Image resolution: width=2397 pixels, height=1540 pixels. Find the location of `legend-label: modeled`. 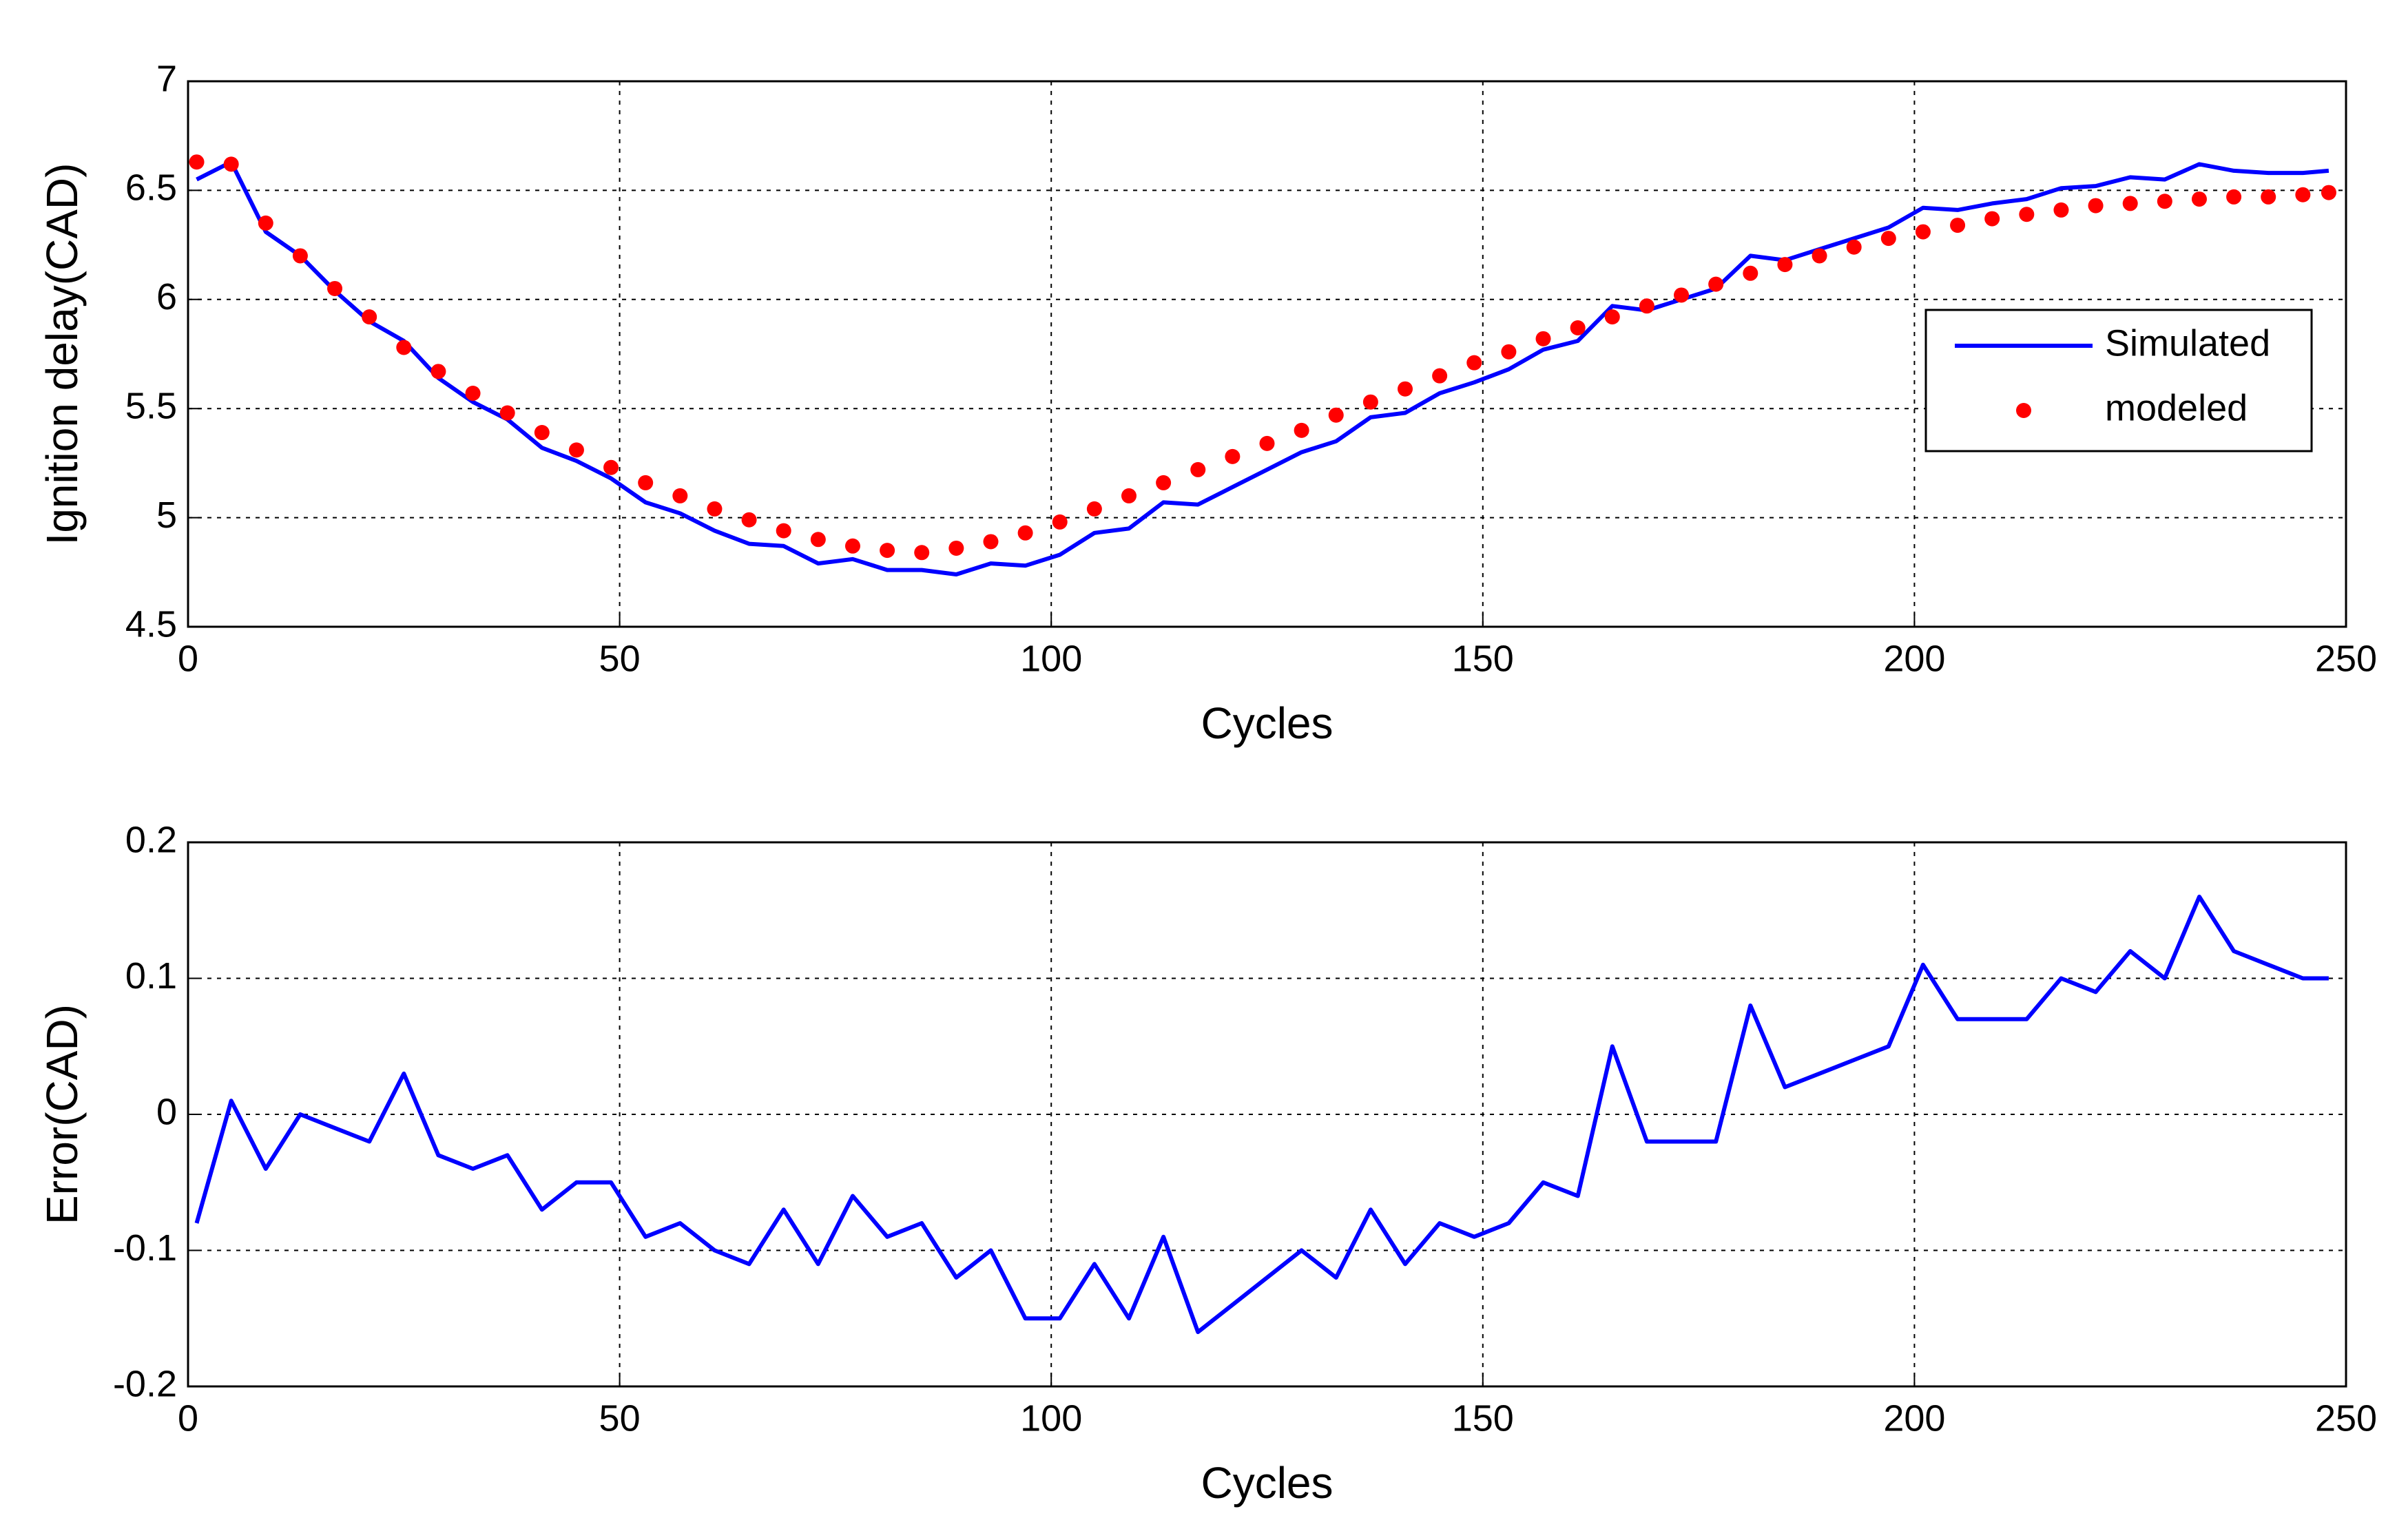

legend-label: modeled is located at coordinates (2176, 407).